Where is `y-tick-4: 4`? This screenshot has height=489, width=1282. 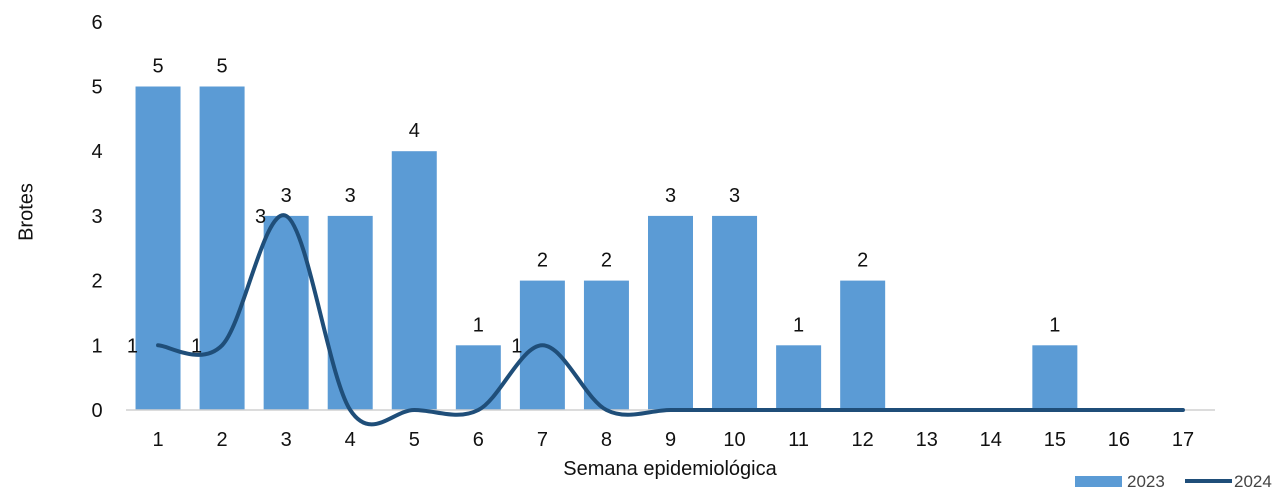
y-tick-4: 4 is located at coordinates (96, 152).